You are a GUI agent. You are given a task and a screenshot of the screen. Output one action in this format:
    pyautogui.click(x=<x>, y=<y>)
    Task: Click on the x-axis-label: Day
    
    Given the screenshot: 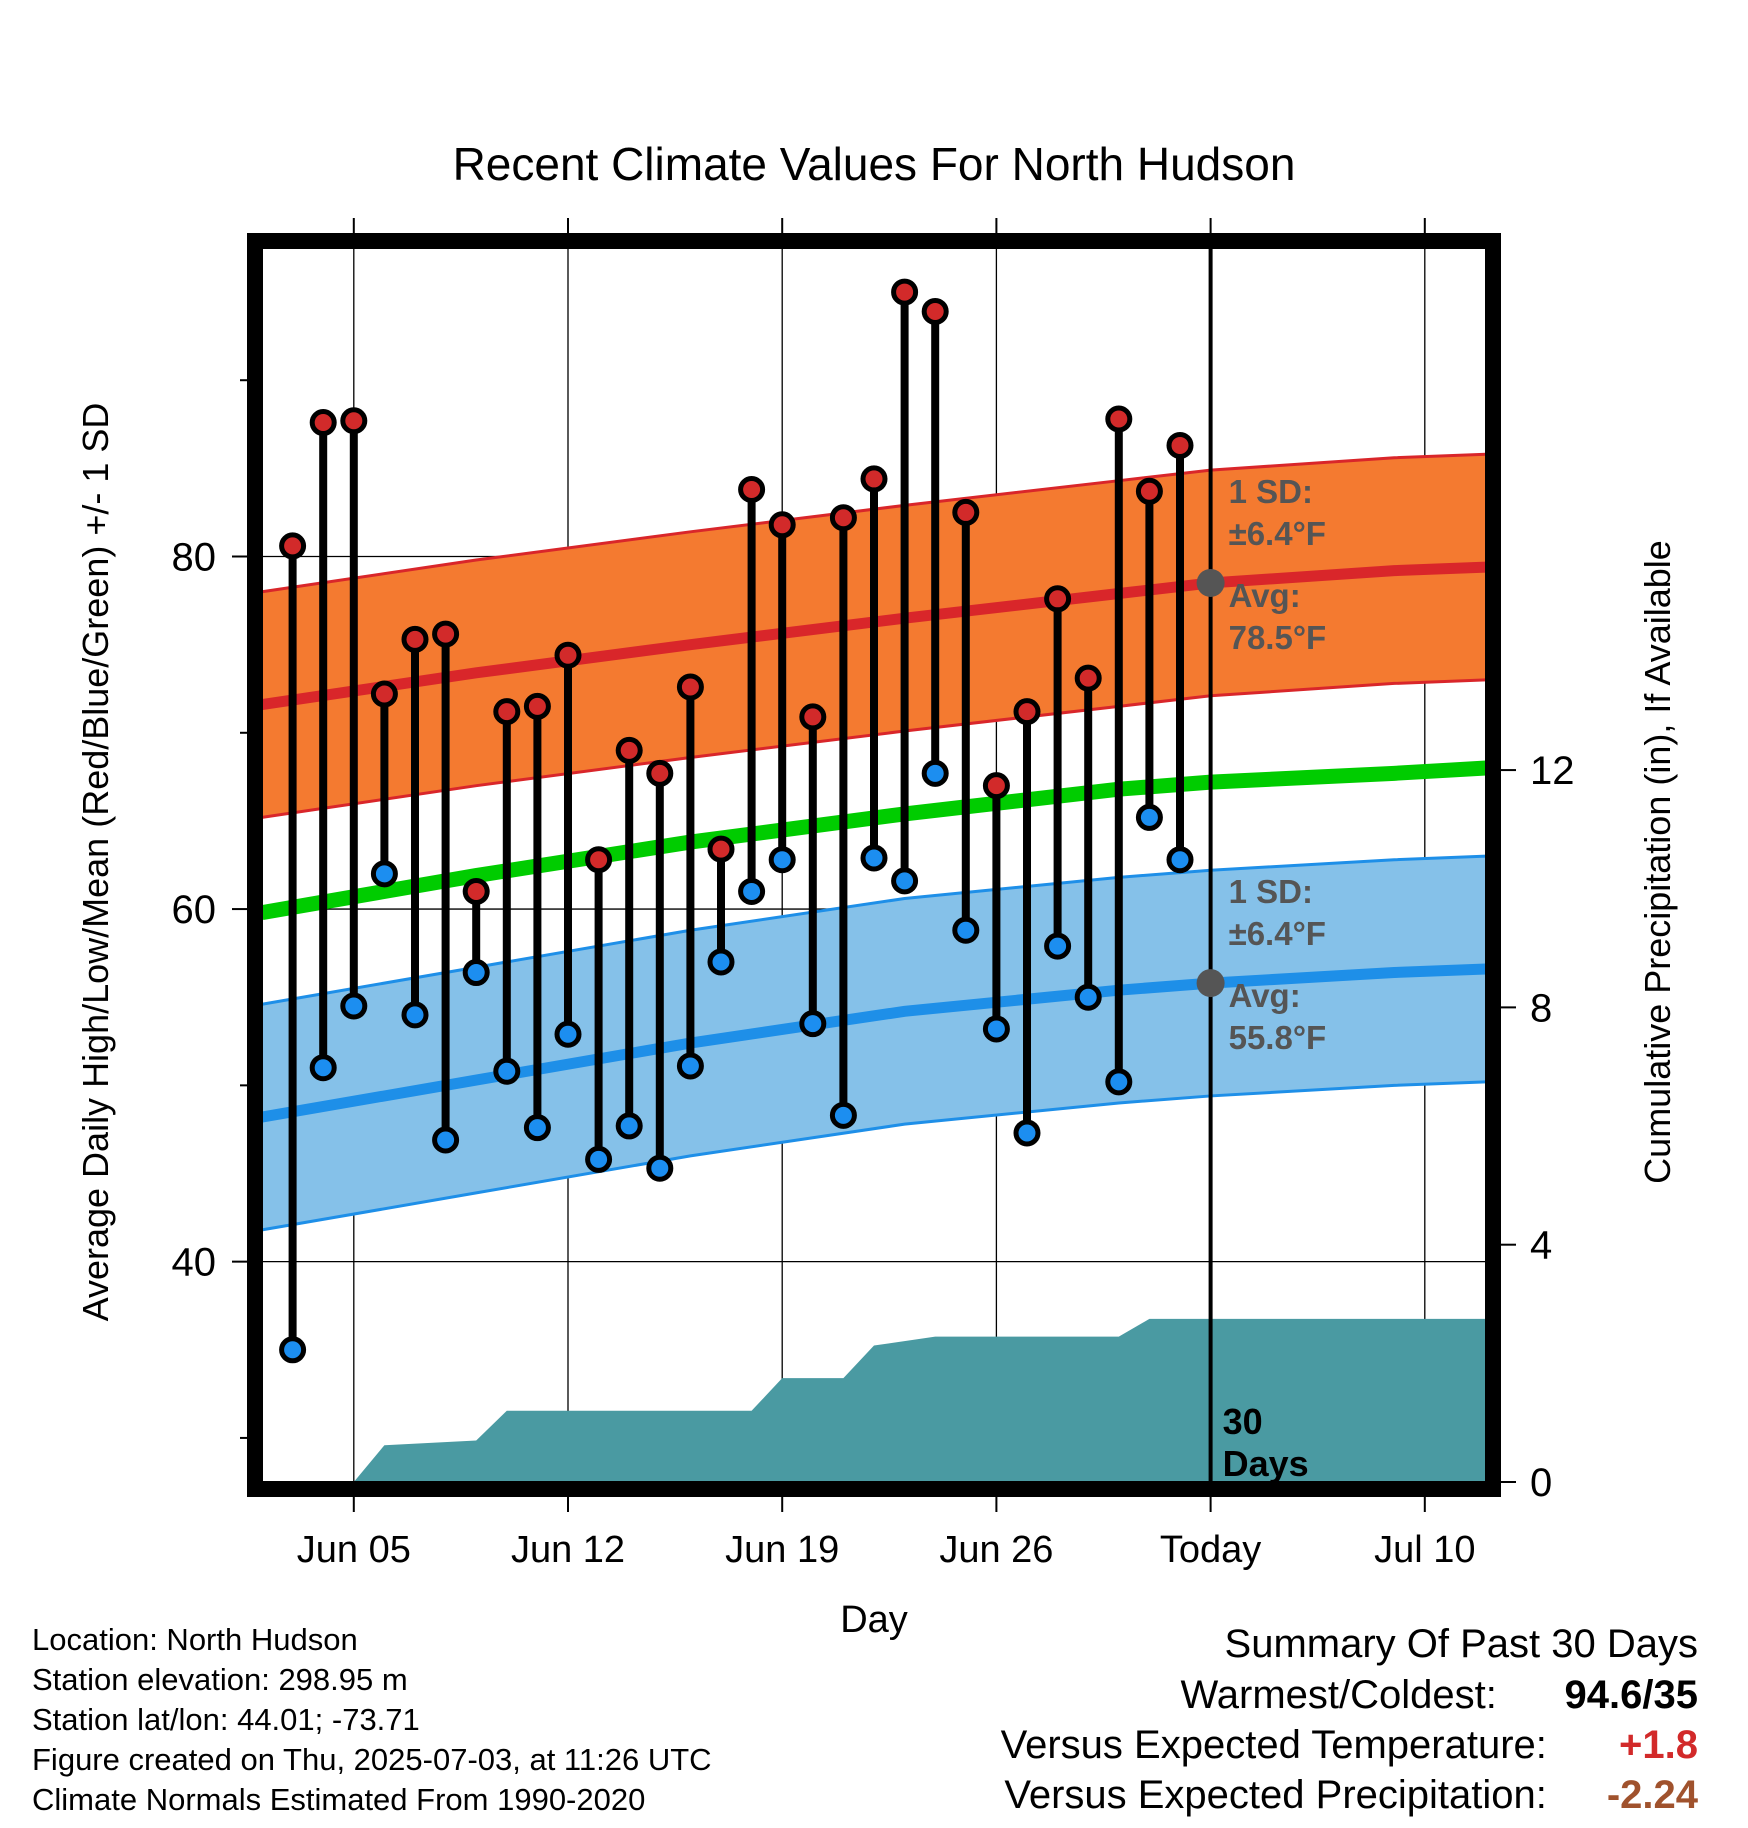 What is the action you would take?
    pyautogui.click(x=874, y=1620)
    